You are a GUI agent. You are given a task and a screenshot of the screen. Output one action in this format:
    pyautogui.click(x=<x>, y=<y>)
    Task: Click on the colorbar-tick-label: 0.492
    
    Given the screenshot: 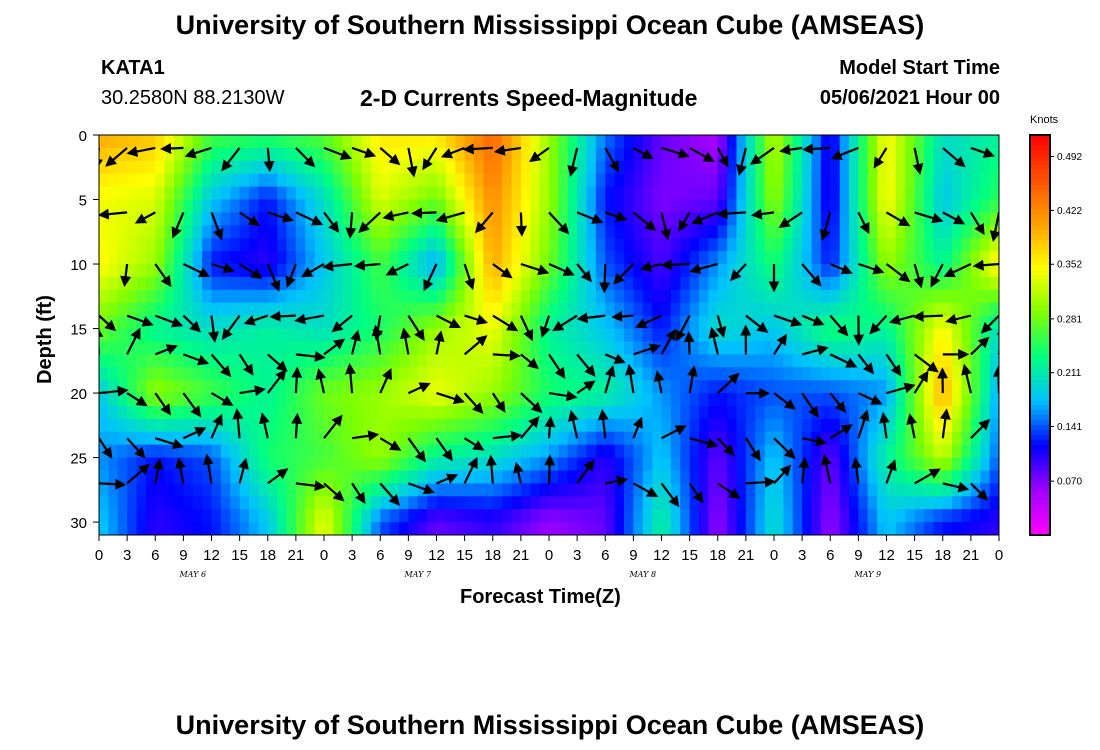 What is the action you would take?
    pyautogui.click(x=1069, y=157)
    